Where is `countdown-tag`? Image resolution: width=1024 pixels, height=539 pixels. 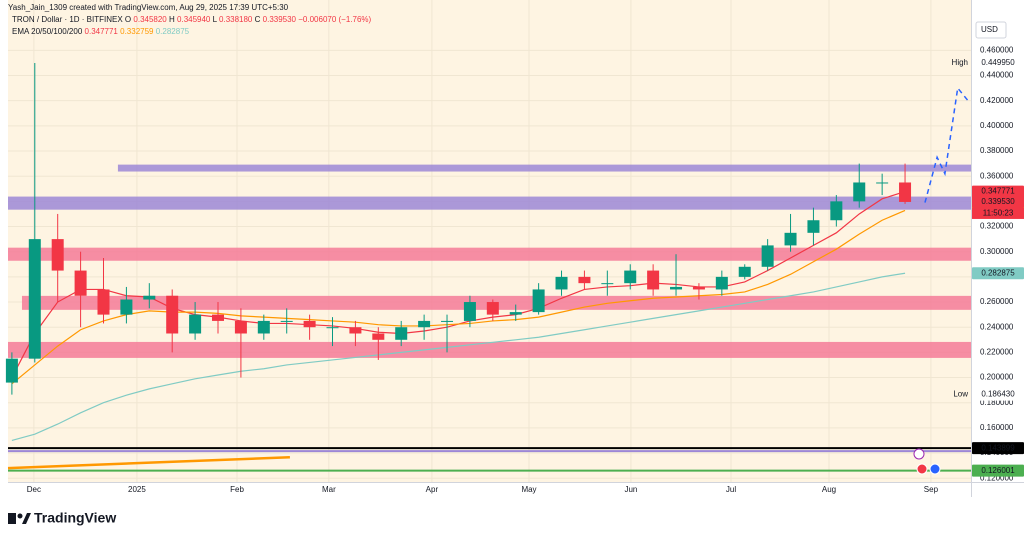 countdown-tag is located at coordinates (998, 213).